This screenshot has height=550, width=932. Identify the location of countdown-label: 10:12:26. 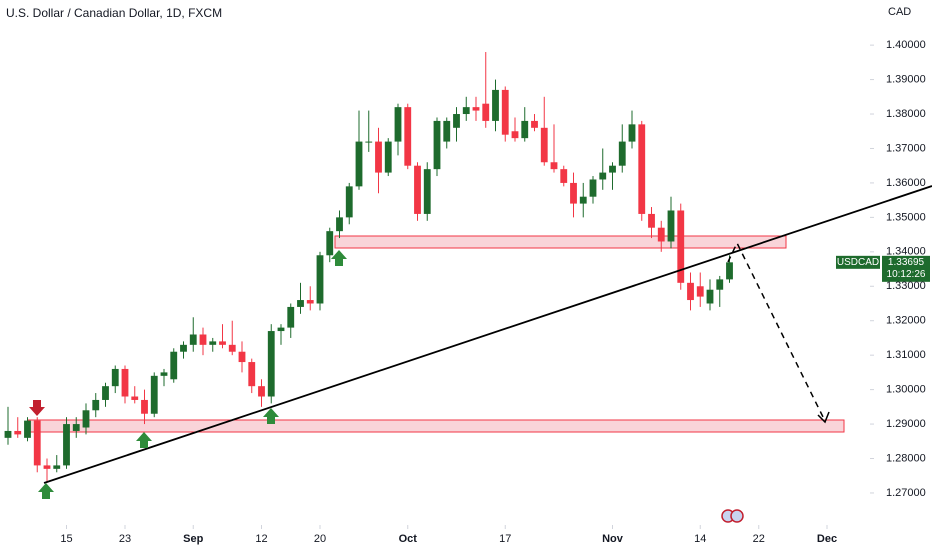
(906, 274).